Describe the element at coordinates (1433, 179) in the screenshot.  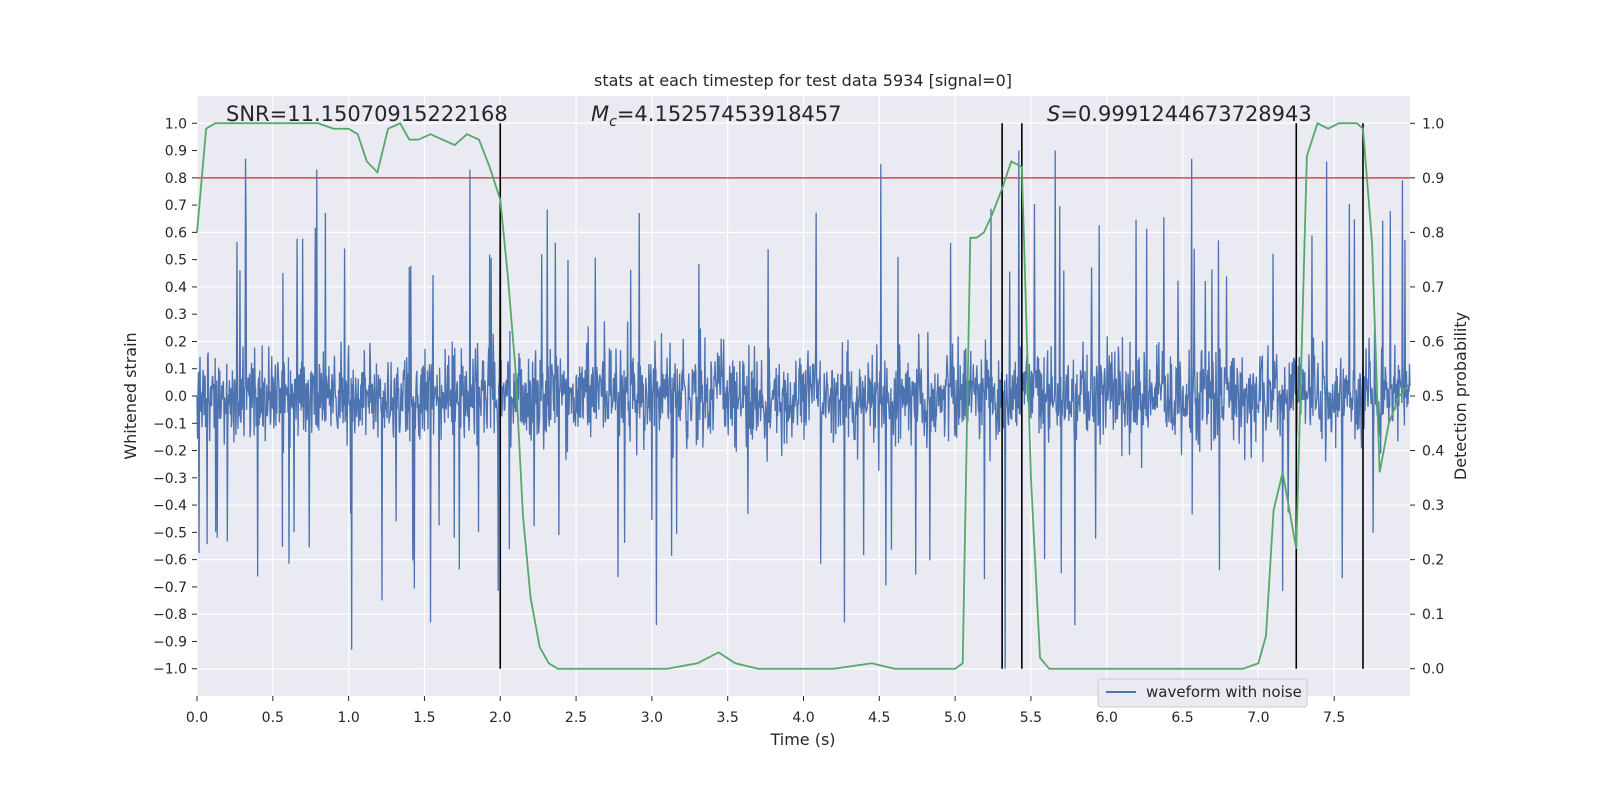
I see `right-y-tick-label: 0.9` at that location.